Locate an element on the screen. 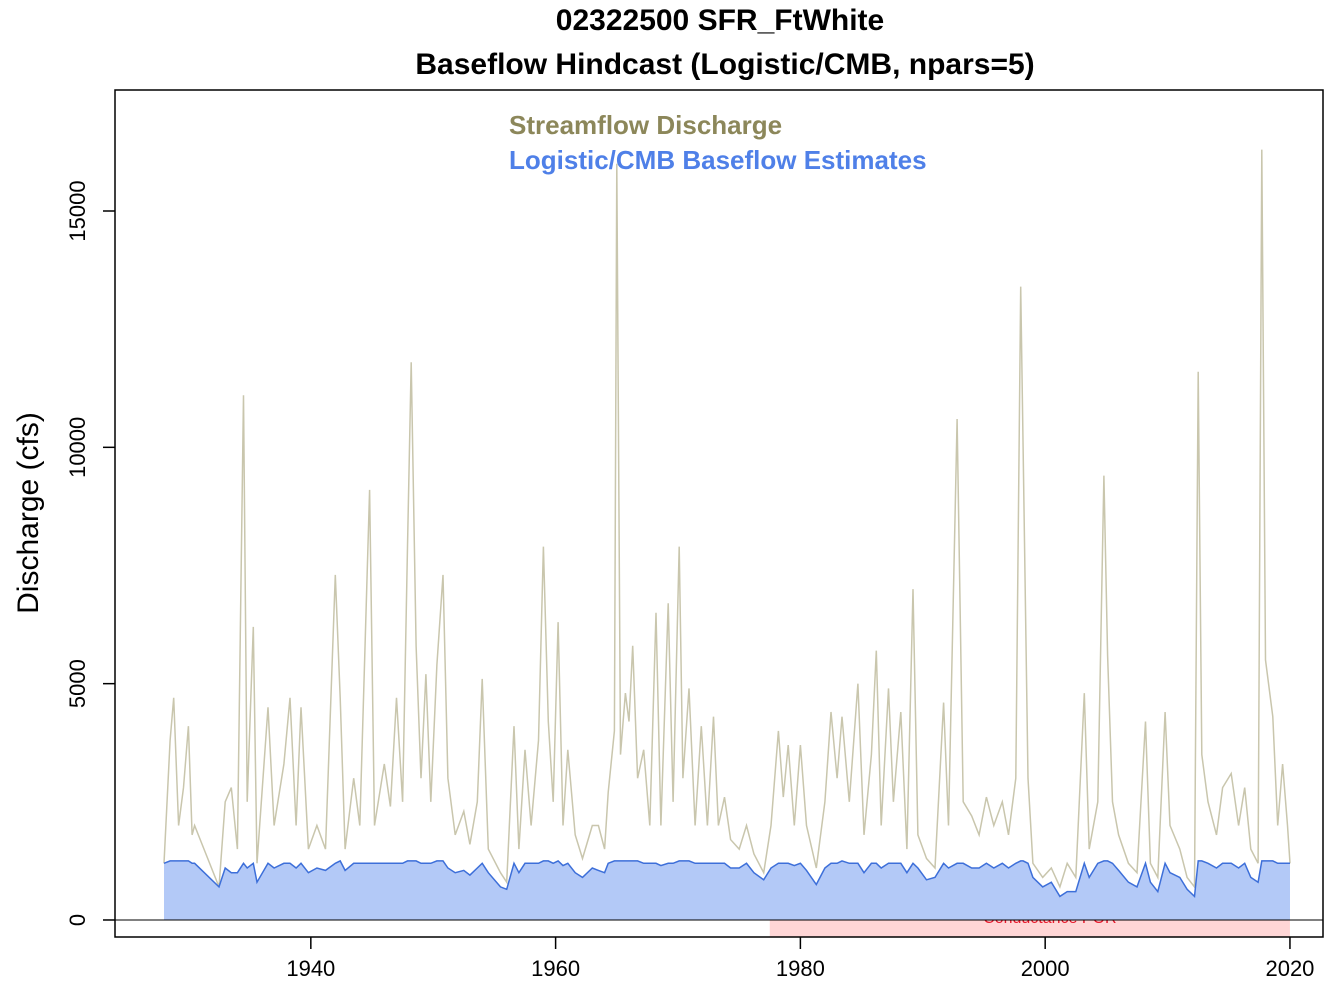  x-tick-label: 1980 is located at coordinates (800, 968).